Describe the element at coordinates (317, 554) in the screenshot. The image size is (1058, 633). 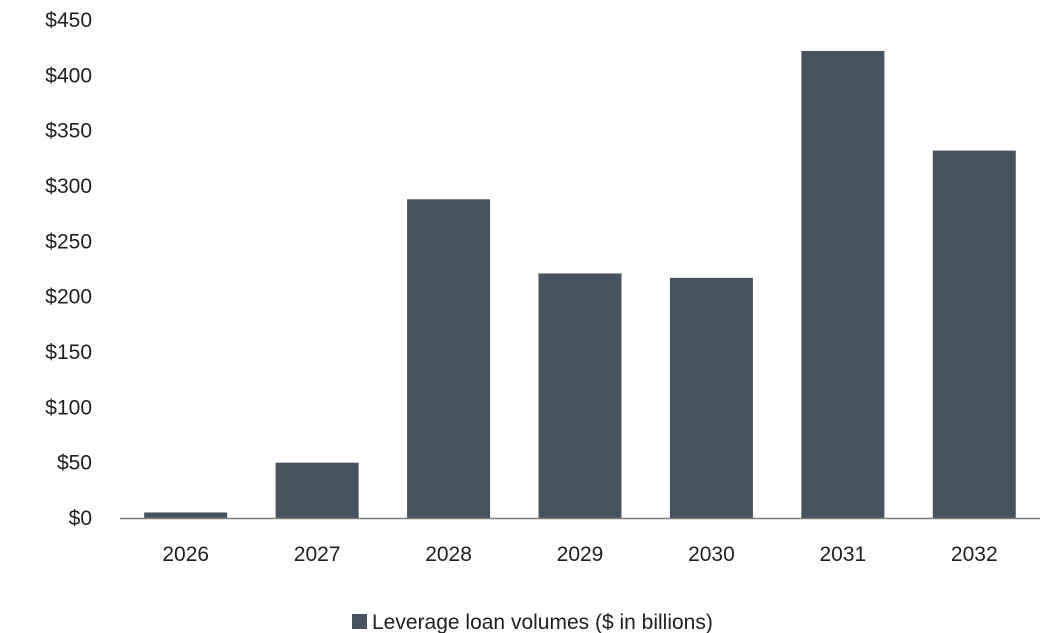
I see `x-tick-label: 2027` at that location.